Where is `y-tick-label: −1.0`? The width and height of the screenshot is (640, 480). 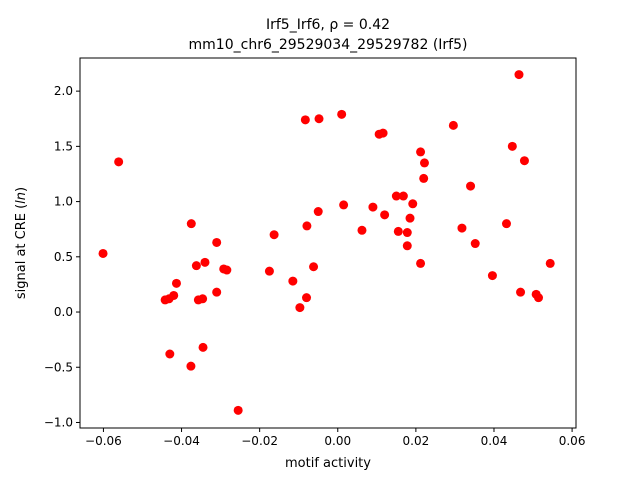
y-tick-label: −1.0 is located at coordinates (58, 422).